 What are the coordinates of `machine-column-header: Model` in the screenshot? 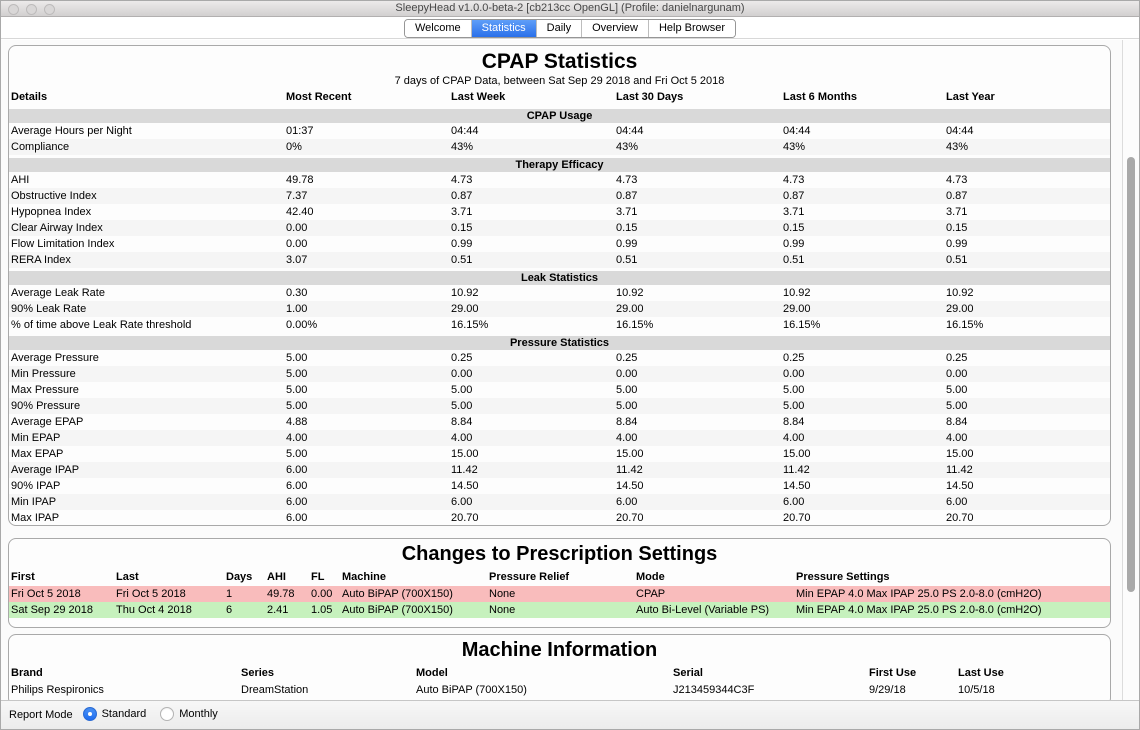 It's located at (432, 673).